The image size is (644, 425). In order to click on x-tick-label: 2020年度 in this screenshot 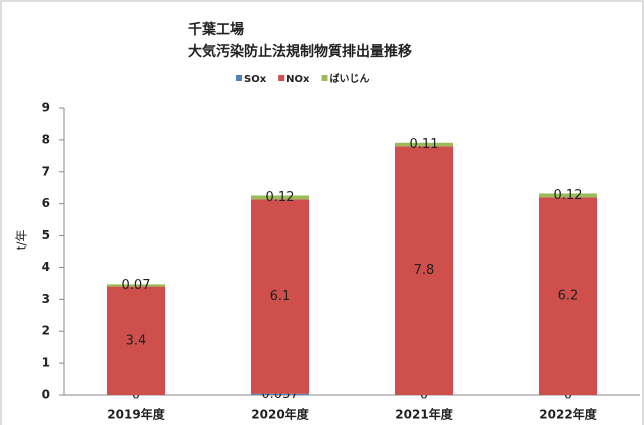, I will do `click(280, 414)`.